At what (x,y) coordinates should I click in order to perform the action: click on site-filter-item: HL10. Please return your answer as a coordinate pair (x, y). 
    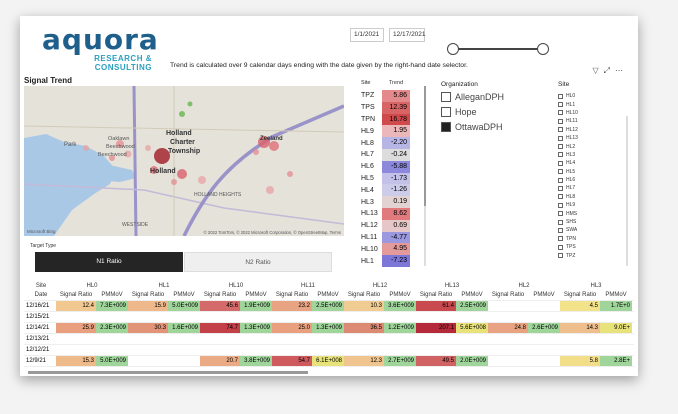
    Looking at the image, I should click on (568, 113).